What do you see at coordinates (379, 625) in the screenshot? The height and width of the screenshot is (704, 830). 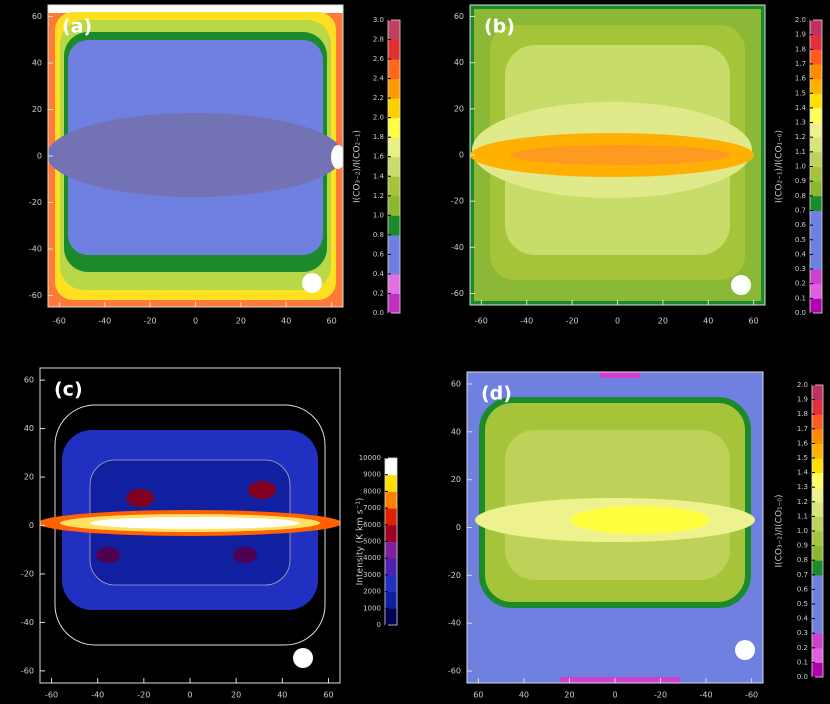 I see `colorbar-tick-label: 0` at bounding box center [379, 625].